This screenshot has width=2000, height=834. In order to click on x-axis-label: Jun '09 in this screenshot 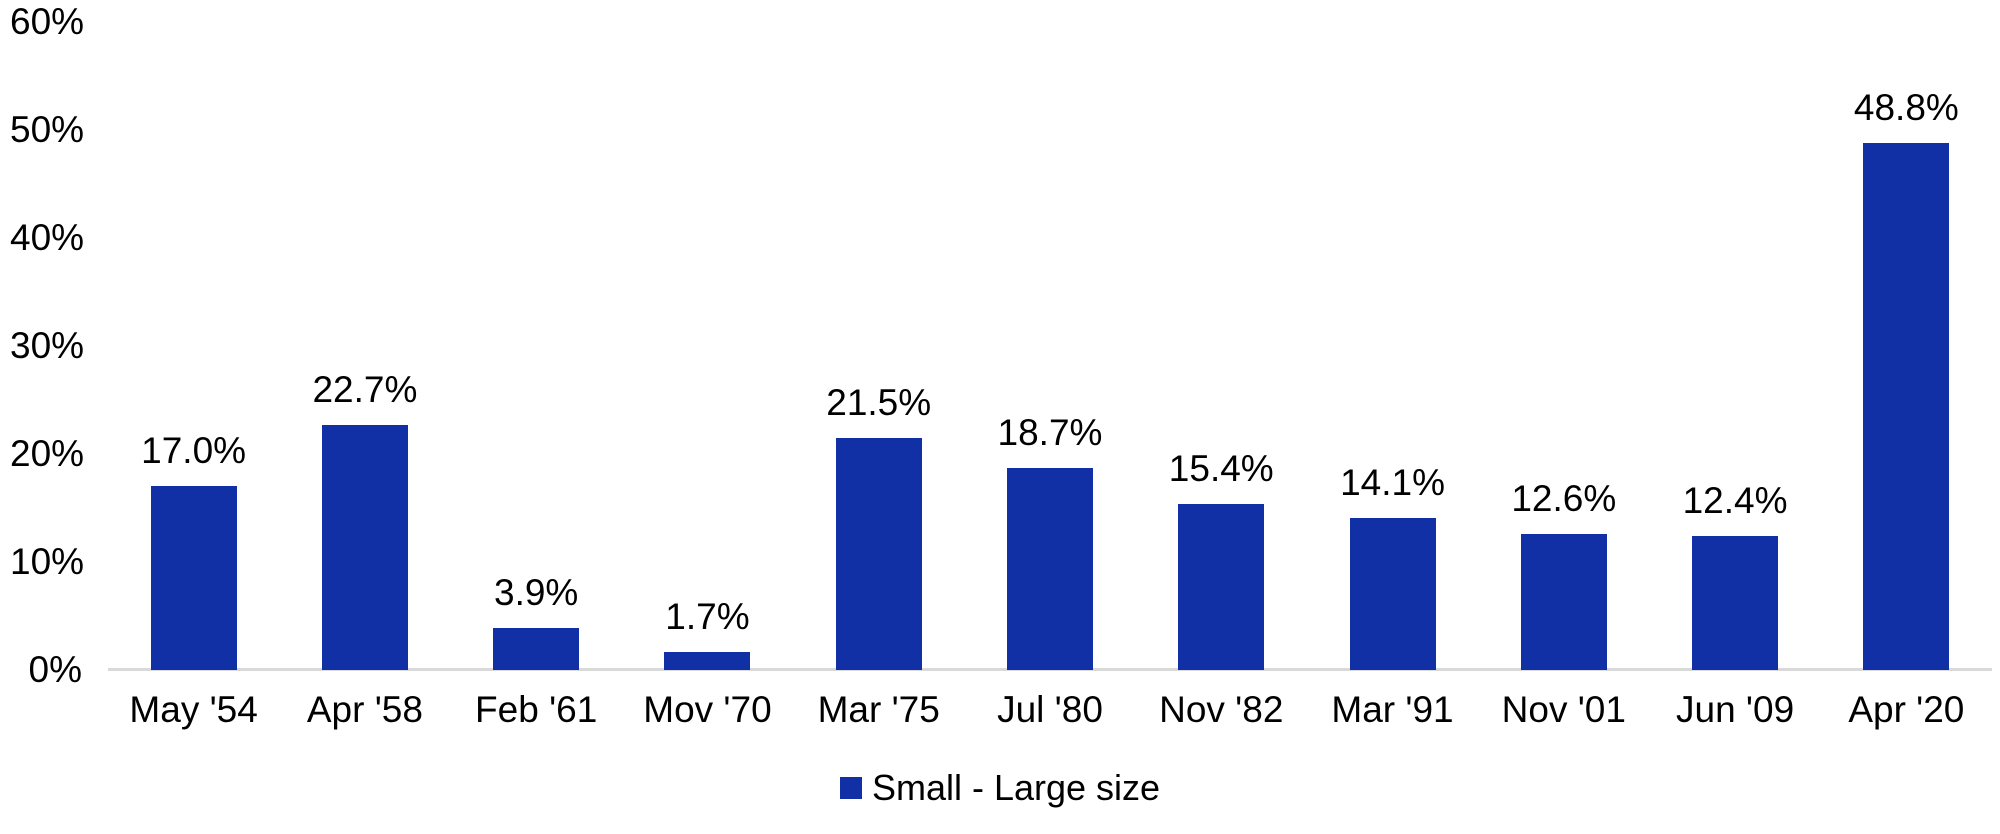, I will do `click(1735, 709)`.